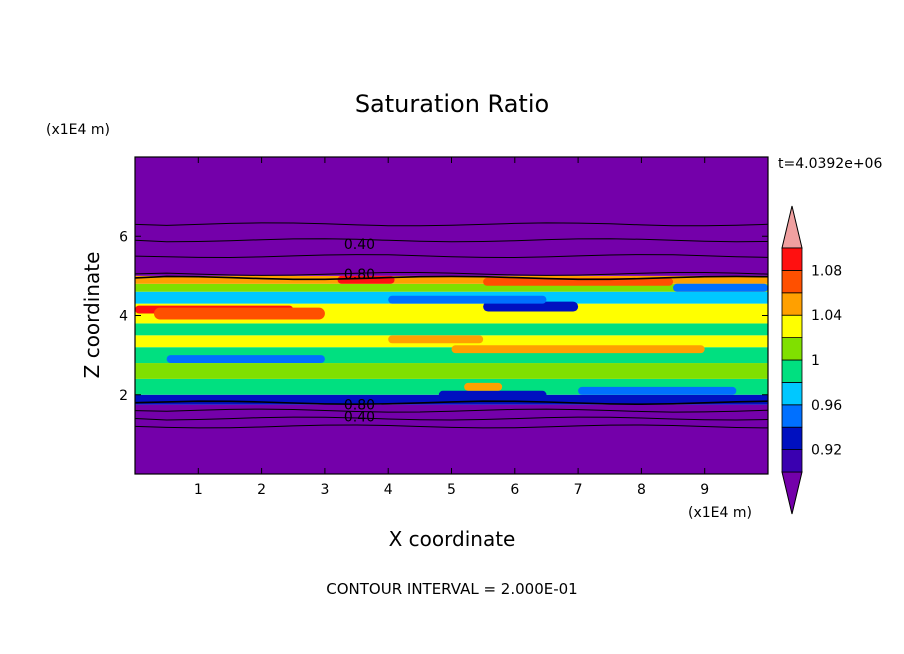 This screenshot has height=654, width=904. I want to click on colorbar-top-arrow, so click(792, 227).